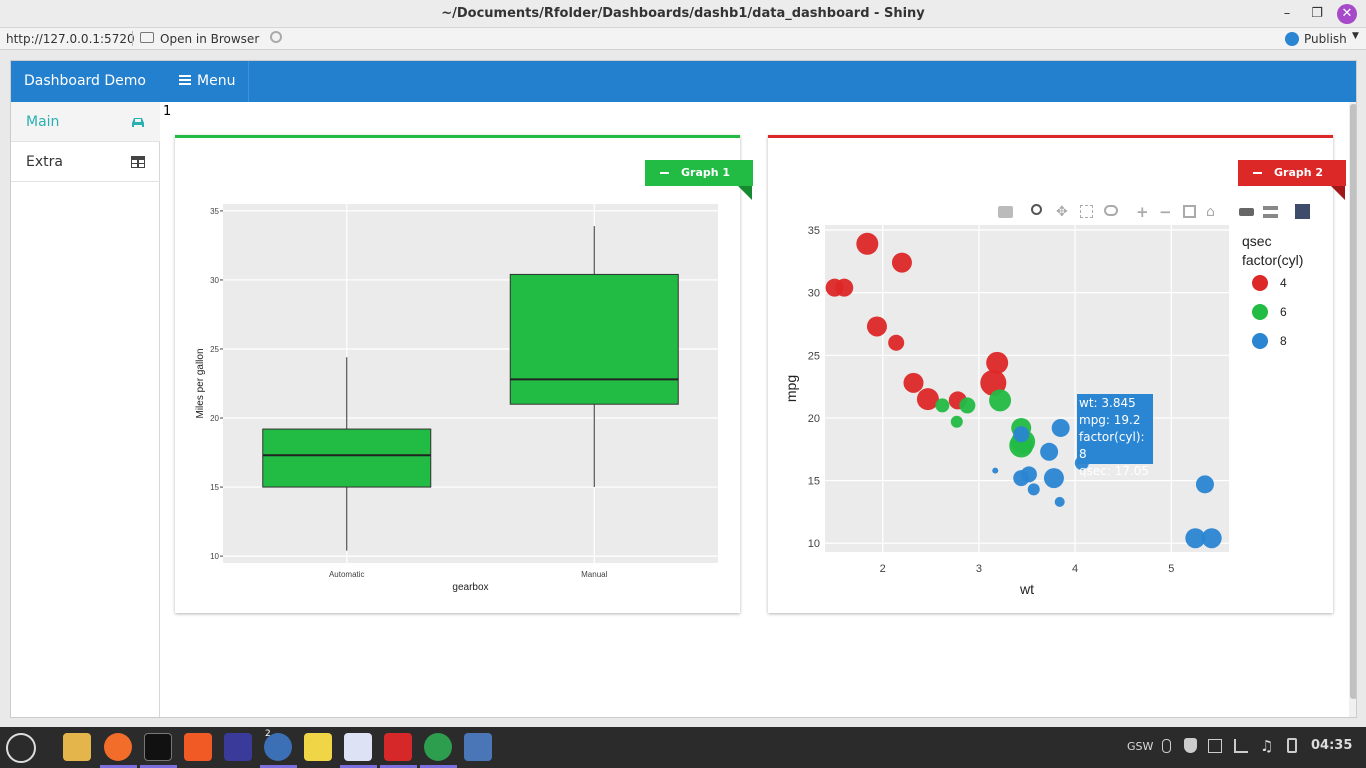  I want to click on divider, so click(132, 38).